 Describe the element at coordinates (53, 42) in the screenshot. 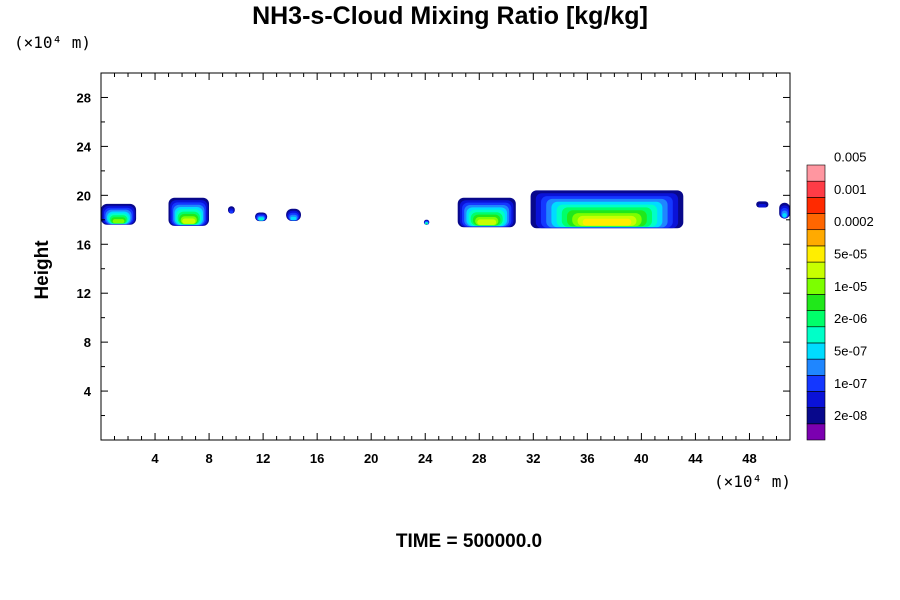

I see `y-axis-unit: (×10⁴ m)` at that location.